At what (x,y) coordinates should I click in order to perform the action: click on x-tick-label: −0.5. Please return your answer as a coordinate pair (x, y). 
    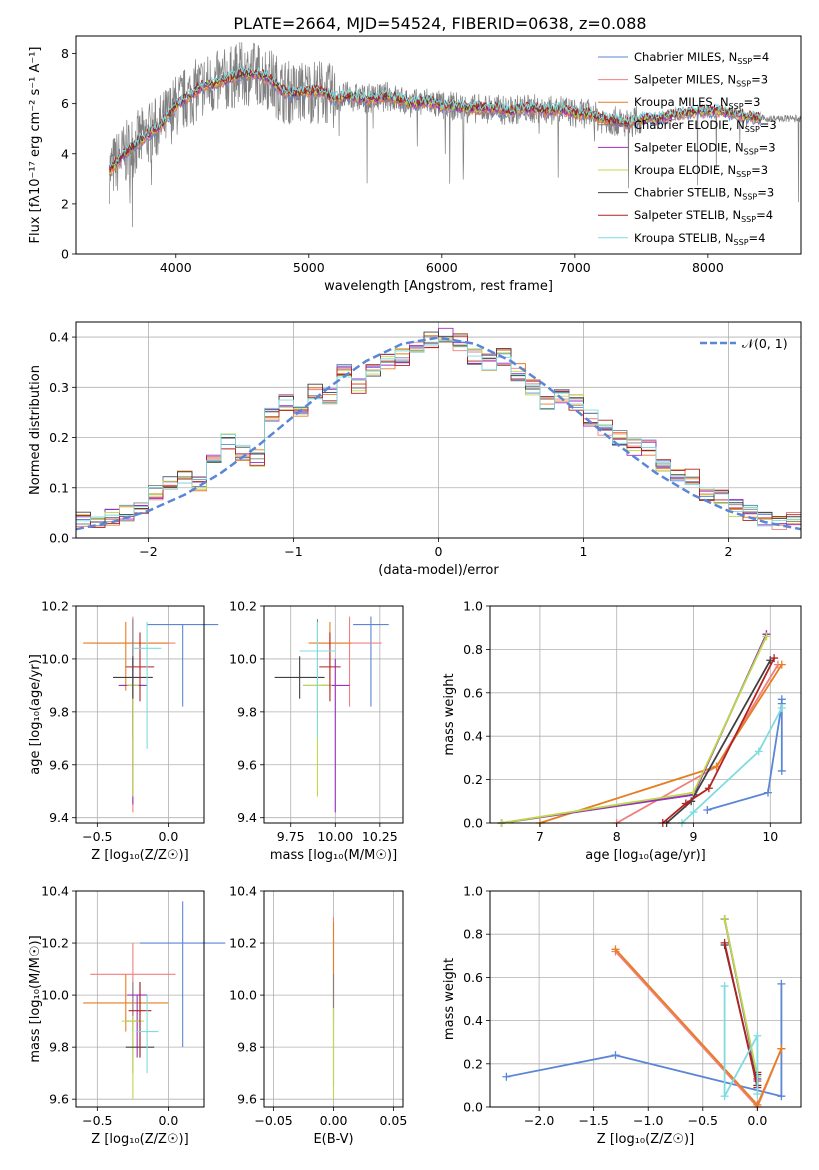
    Looking at the image, I should click on (97, 836).